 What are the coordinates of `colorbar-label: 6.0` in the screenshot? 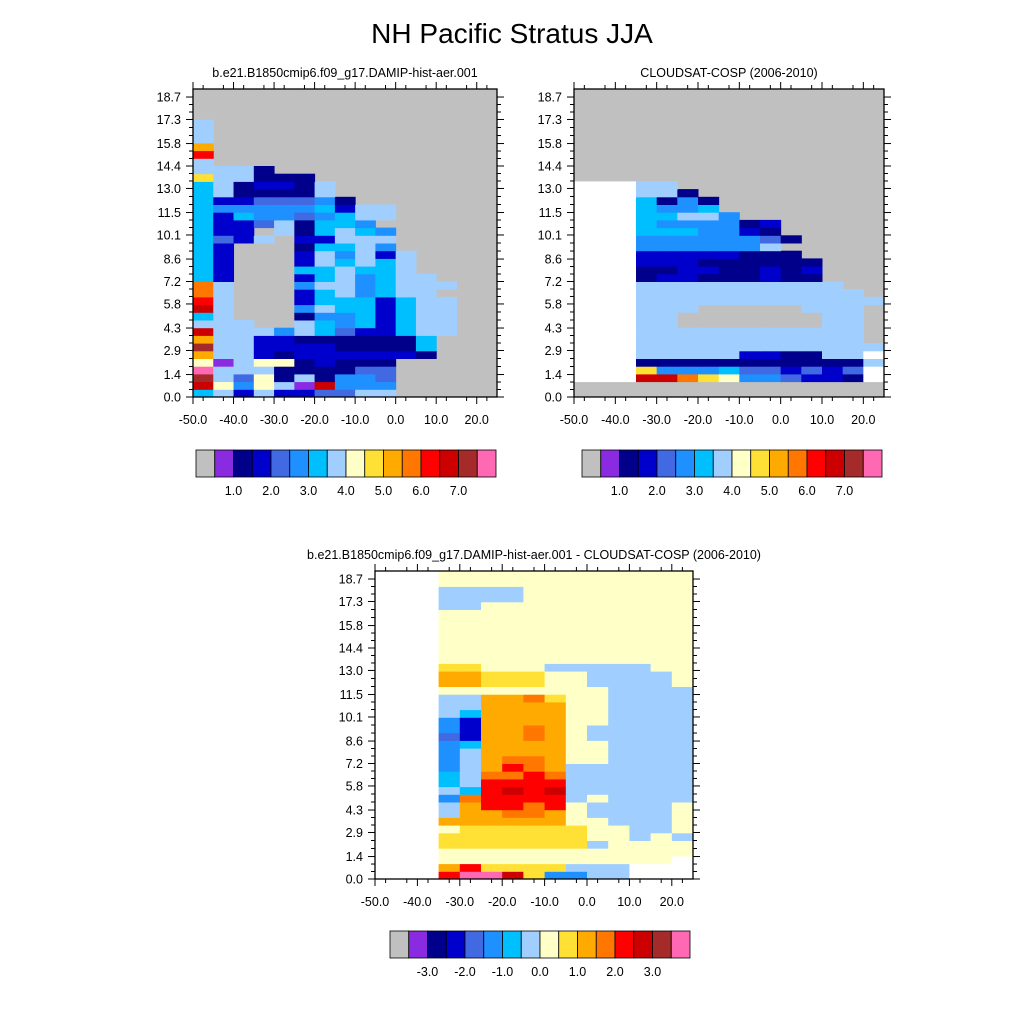 It's located at (806, 491).